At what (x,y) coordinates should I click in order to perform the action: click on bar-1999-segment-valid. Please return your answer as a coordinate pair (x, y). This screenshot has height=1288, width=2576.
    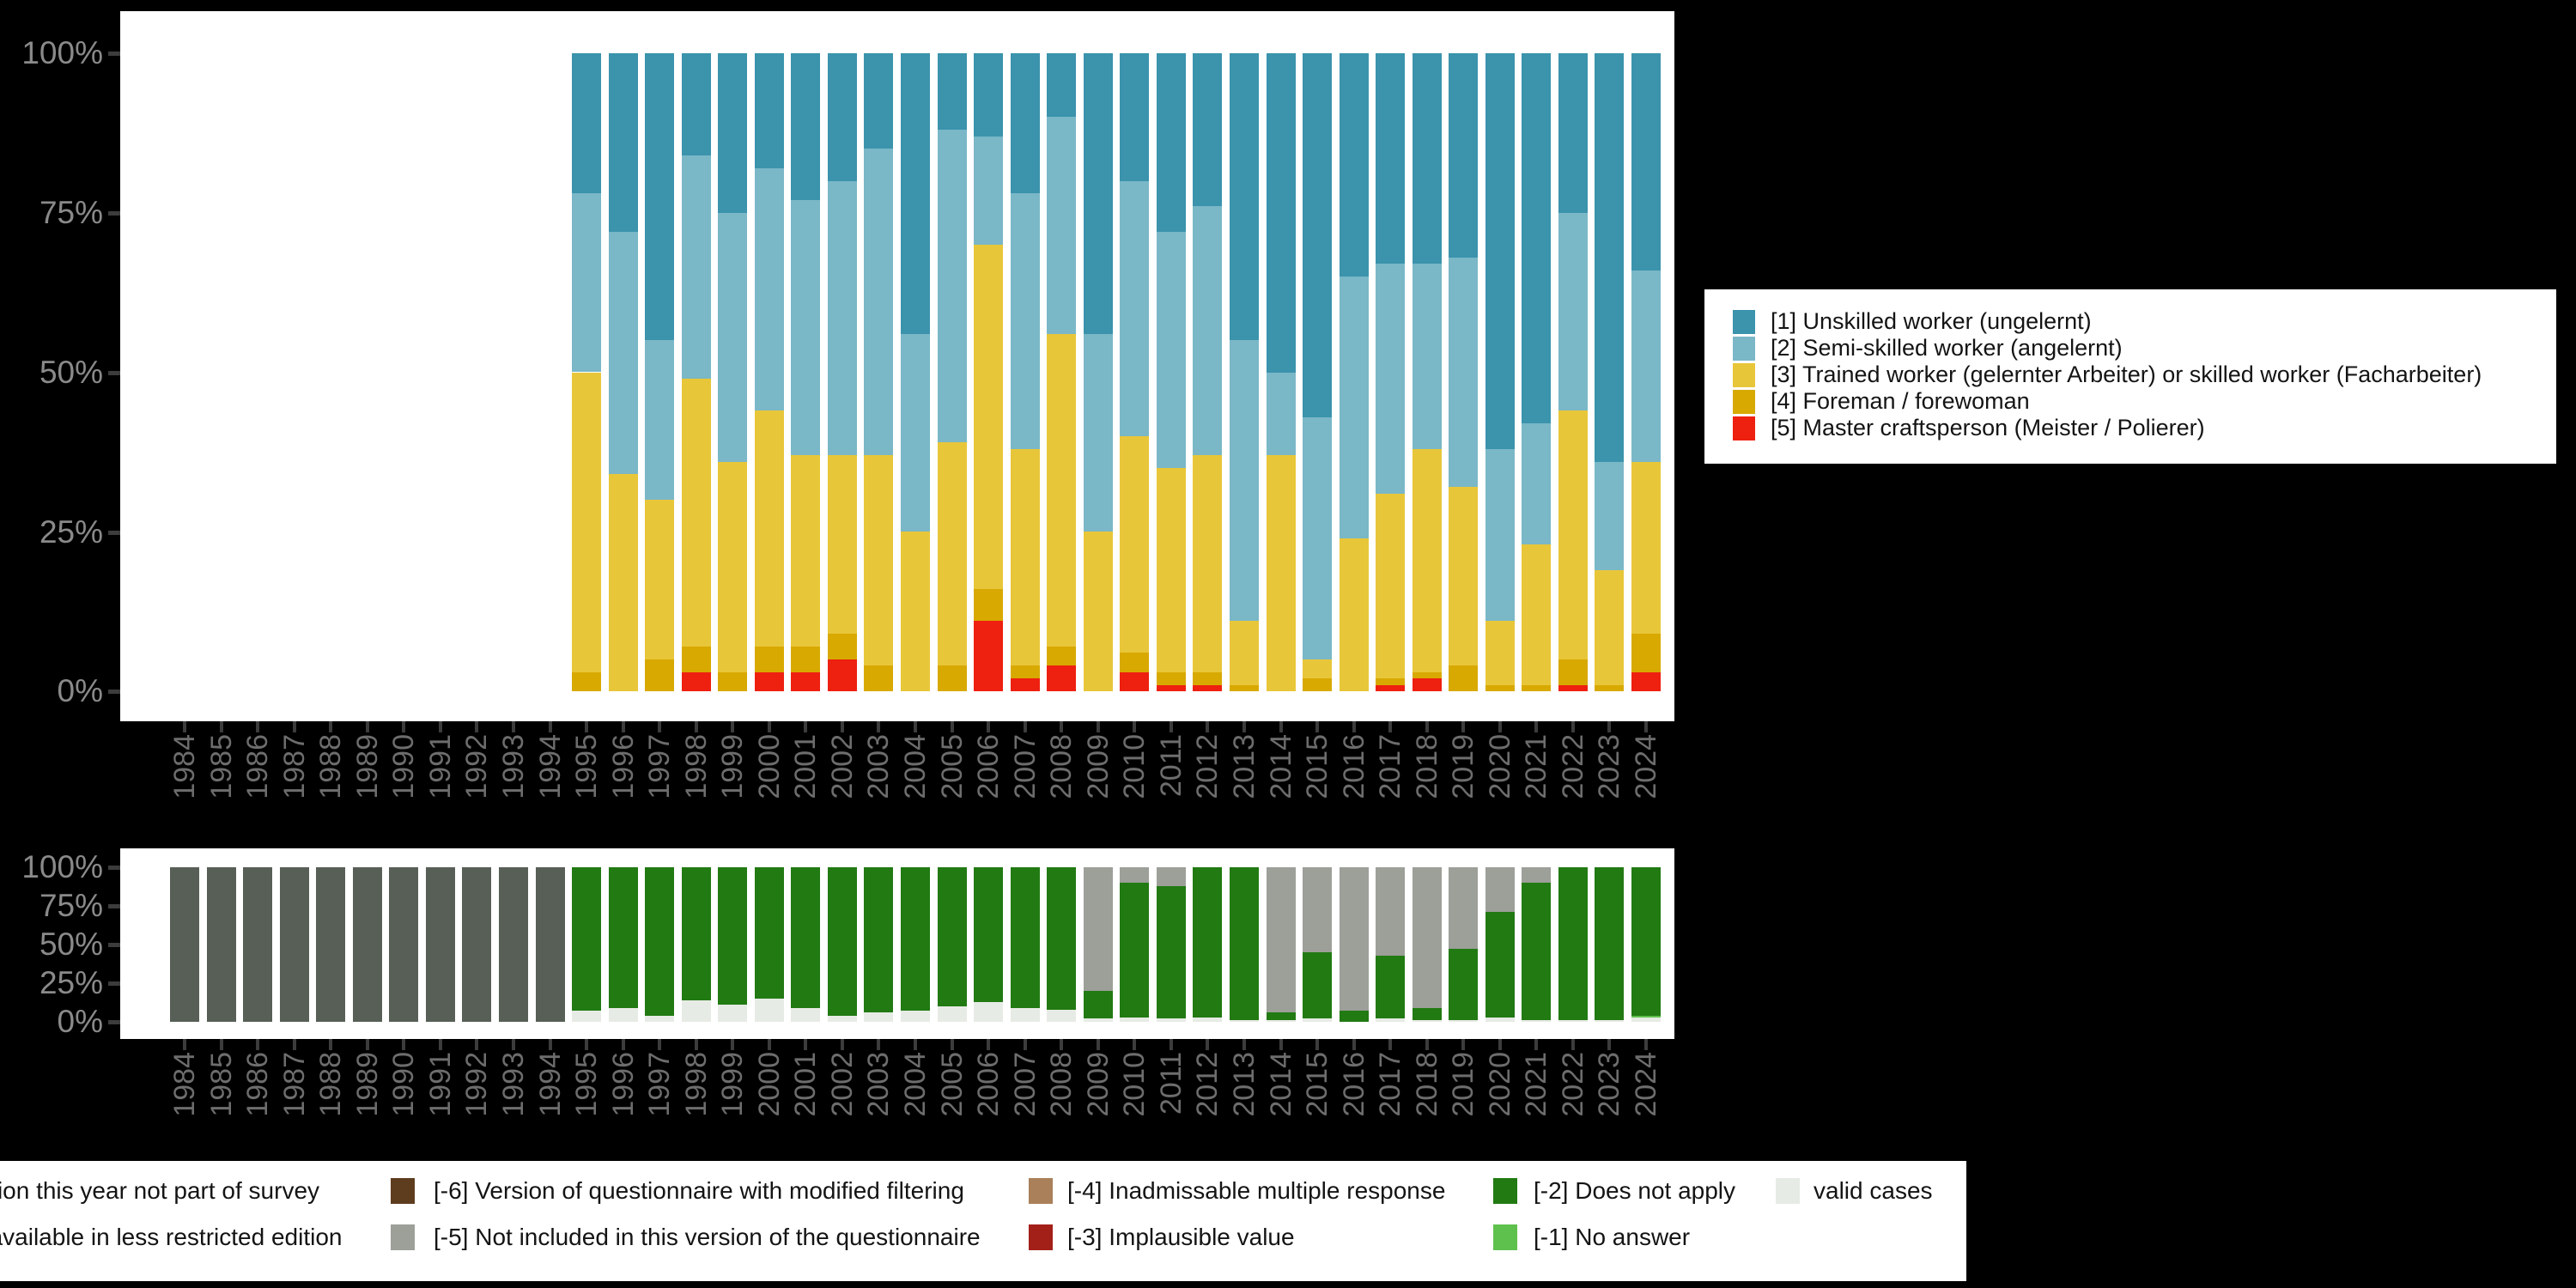
    Looking at the image, I should click on (733, 1013).